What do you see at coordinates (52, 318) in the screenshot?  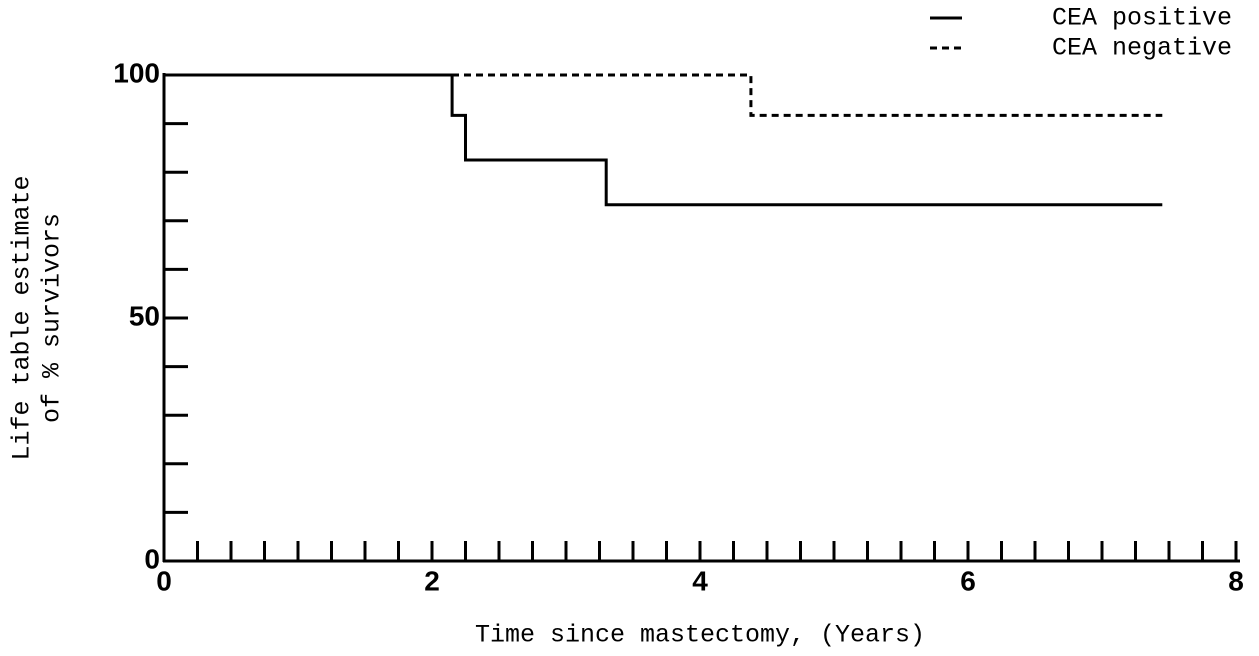 I see `y-axis-label: of % survivors` at bounding box center [52, 318].